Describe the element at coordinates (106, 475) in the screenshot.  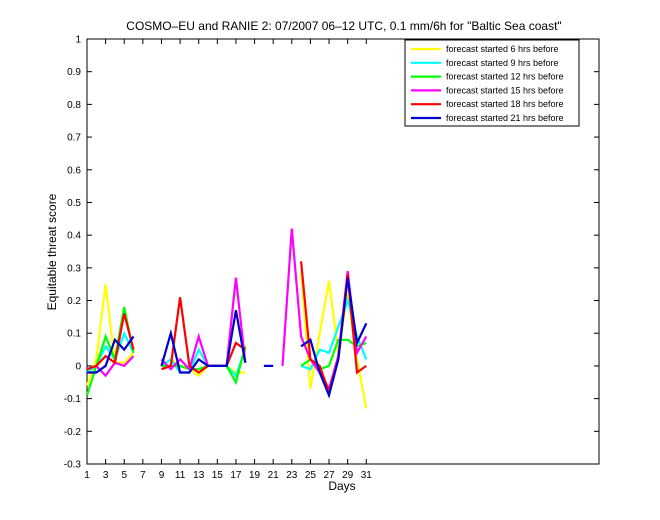
I see `x-tick-label: 3` at that location.